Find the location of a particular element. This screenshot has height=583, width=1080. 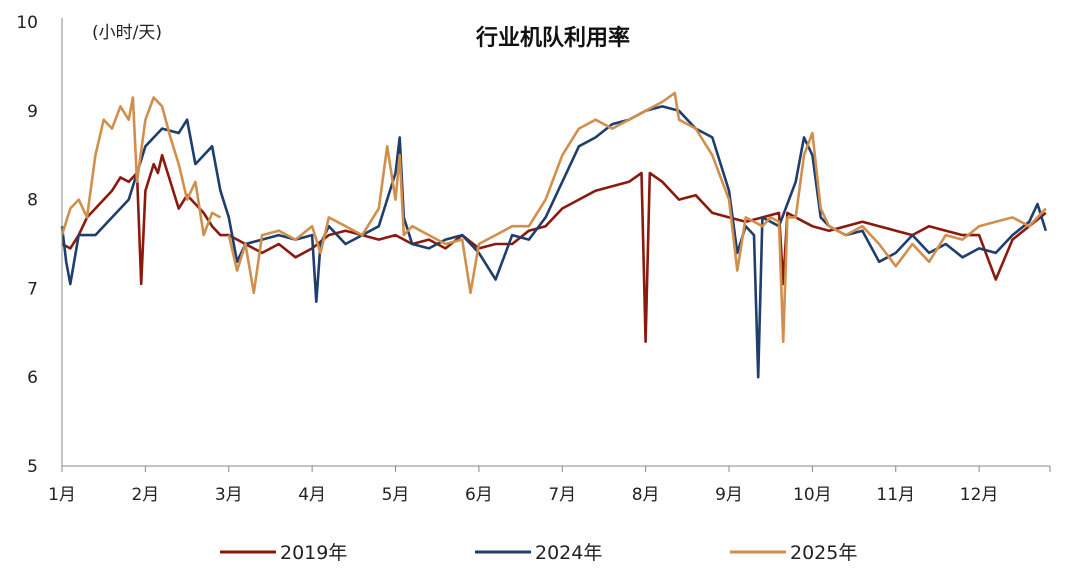

x-axis-labels: 1月 2月 3月 4月 5月 6月 7月 8月 9月 10月 11月 12月 is located at coordinates (523, 495).